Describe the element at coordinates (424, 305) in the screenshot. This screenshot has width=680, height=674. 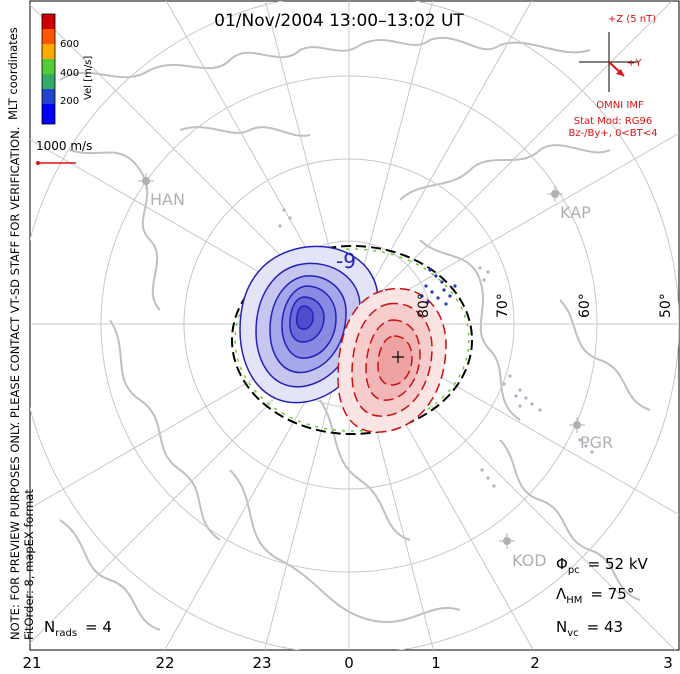
I see `lat-label-80: 80°` at that location.